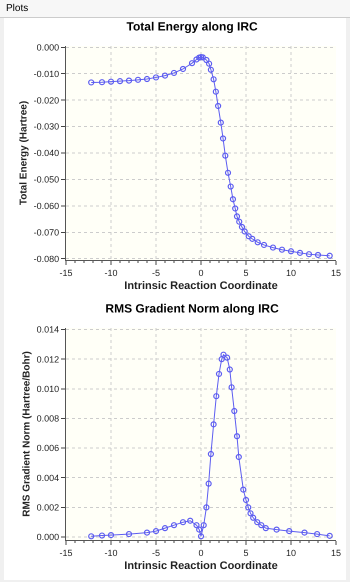 The image size is (350, 582). I want to click on x-tick-label: -10, so click(111, 273).